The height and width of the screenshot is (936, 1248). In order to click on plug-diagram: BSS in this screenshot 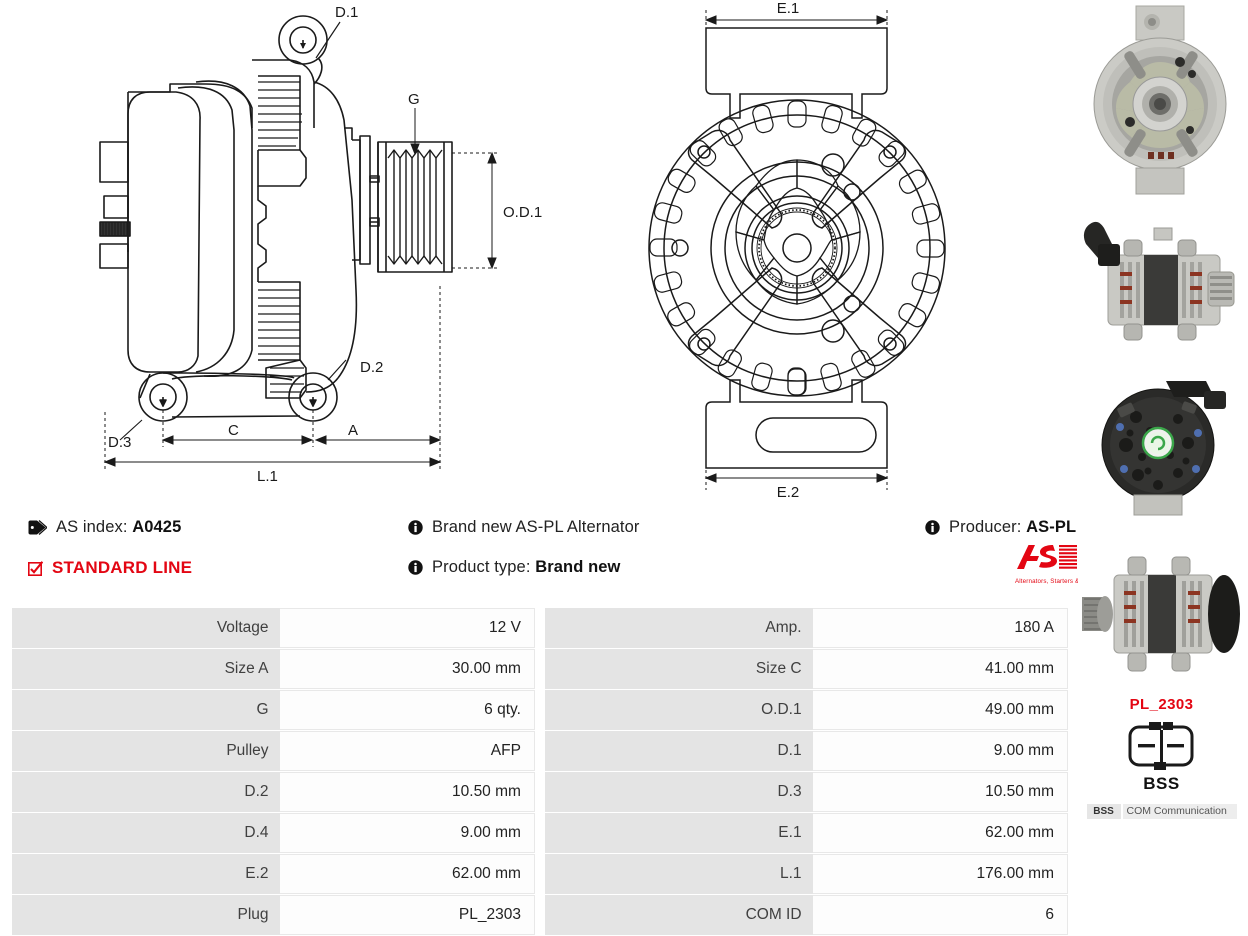, I will do `click(1161, 757)`.